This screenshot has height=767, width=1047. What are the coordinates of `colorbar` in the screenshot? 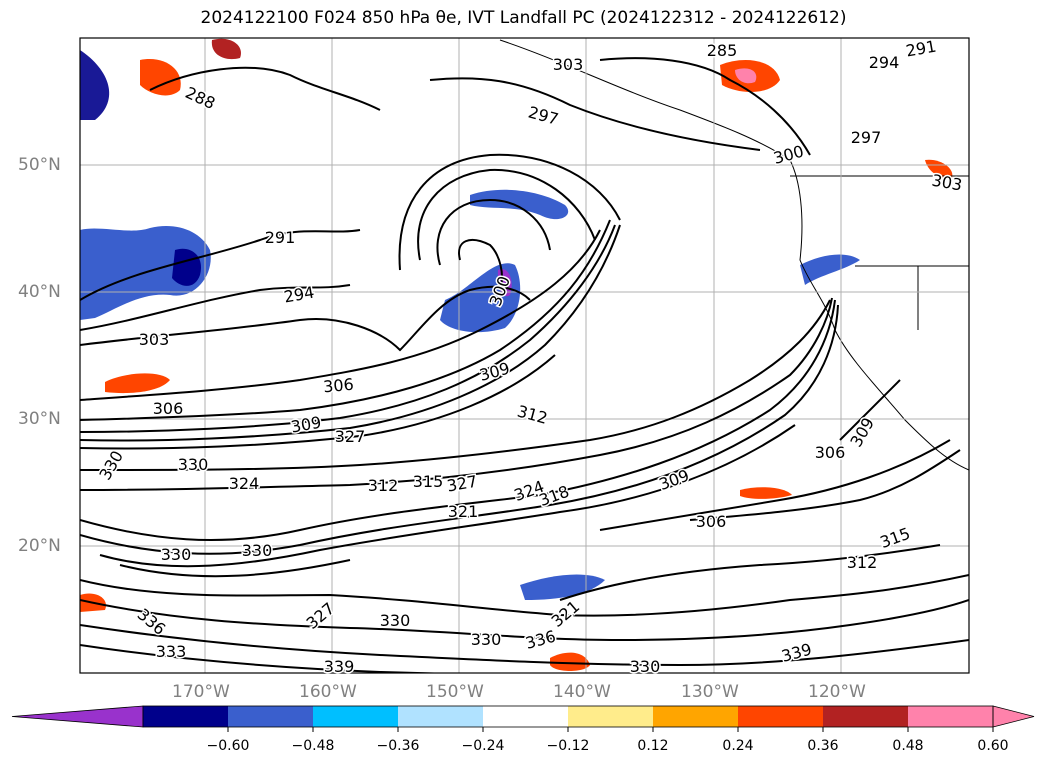 It's located at (523, 718).